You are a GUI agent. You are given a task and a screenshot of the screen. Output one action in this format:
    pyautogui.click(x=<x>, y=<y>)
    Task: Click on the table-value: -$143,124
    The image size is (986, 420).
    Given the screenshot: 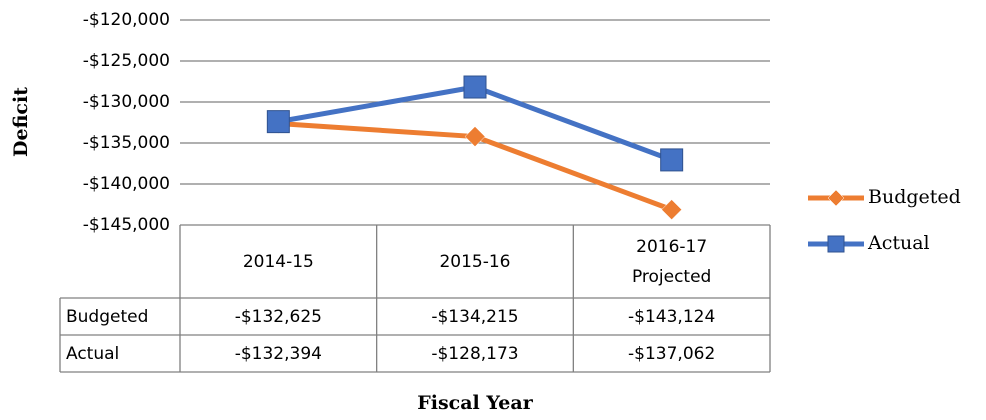 What is the action you would take?
    pyautogui.click(x=672, y=316)
    